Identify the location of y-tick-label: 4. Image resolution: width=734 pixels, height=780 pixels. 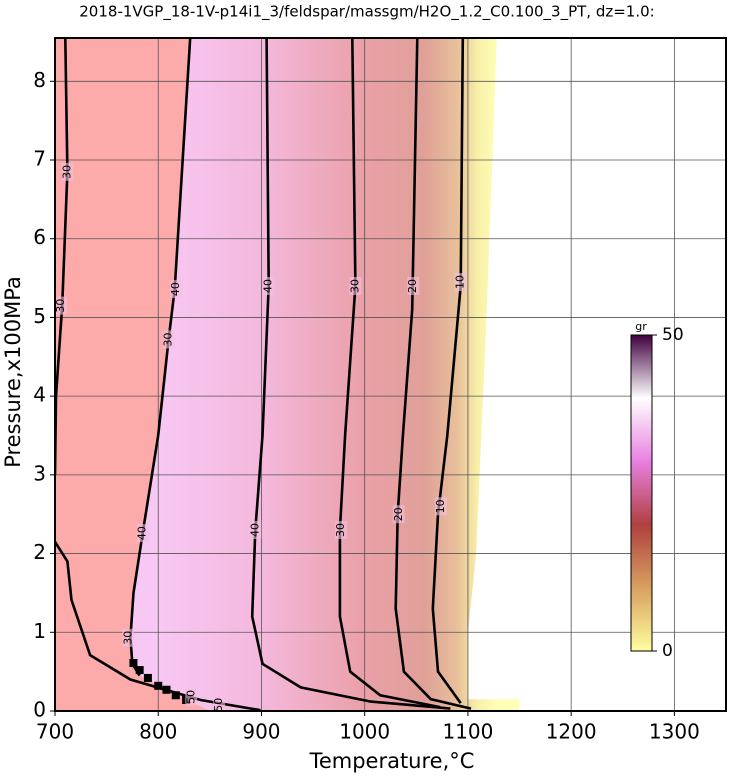
(39, 395).